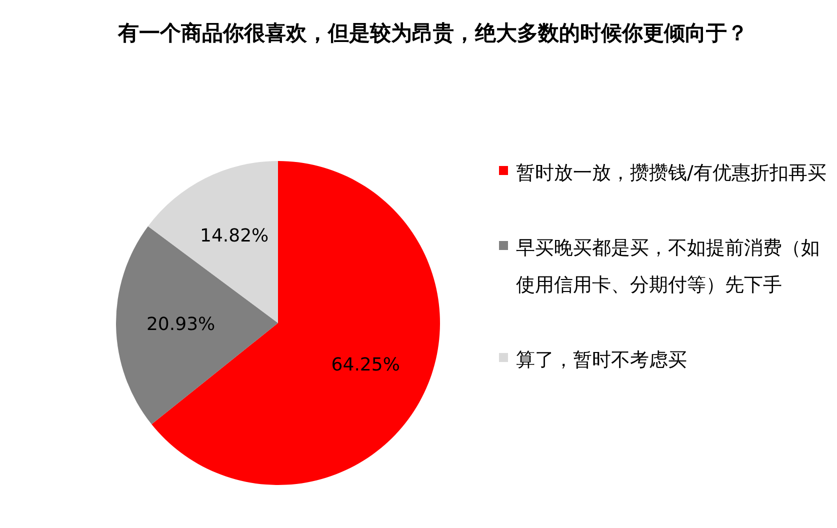  What do you see at coordinates (181, 325) in the screenshot?
I see `data-label: 20.93%` at bounding box center [181, 325].